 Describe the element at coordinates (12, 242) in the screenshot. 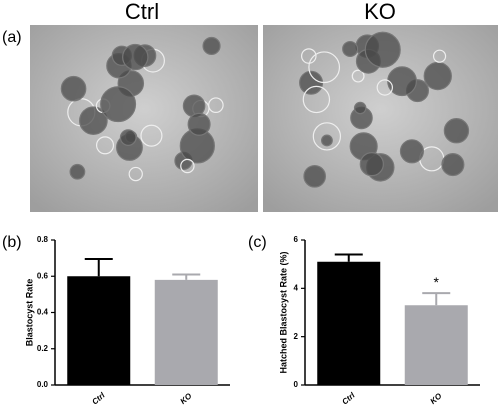

I see `panel-label: (b)` at that location.